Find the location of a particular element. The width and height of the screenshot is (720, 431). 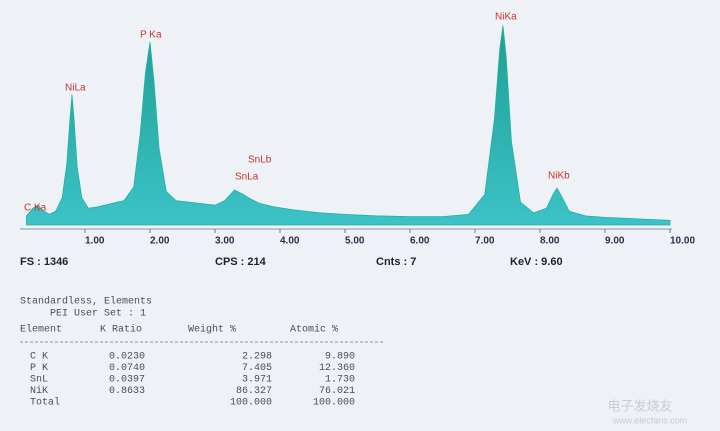

x-tick-label: 2.00 is located at coordinates (160, 241).